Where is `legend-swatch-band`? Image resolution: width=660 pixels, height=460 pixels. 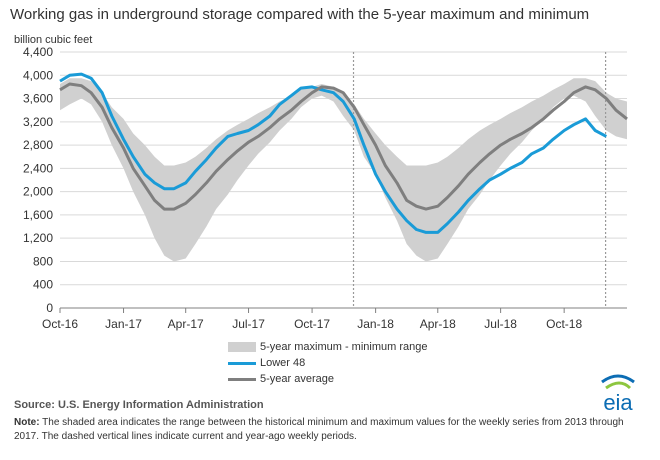 legend-swatch-band is located at coordinates (242, 347).